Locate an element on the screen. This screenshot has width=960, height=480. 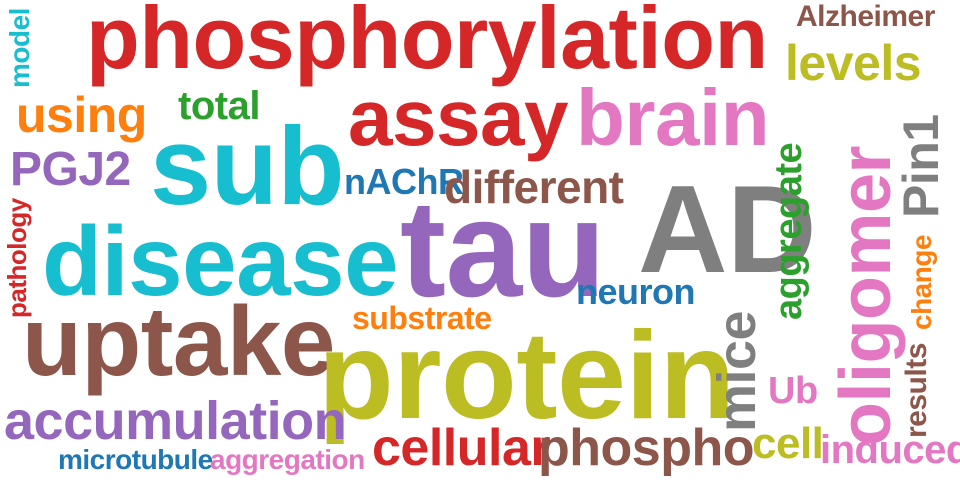
word-ub: Ub is located at coordinates (793, 391).